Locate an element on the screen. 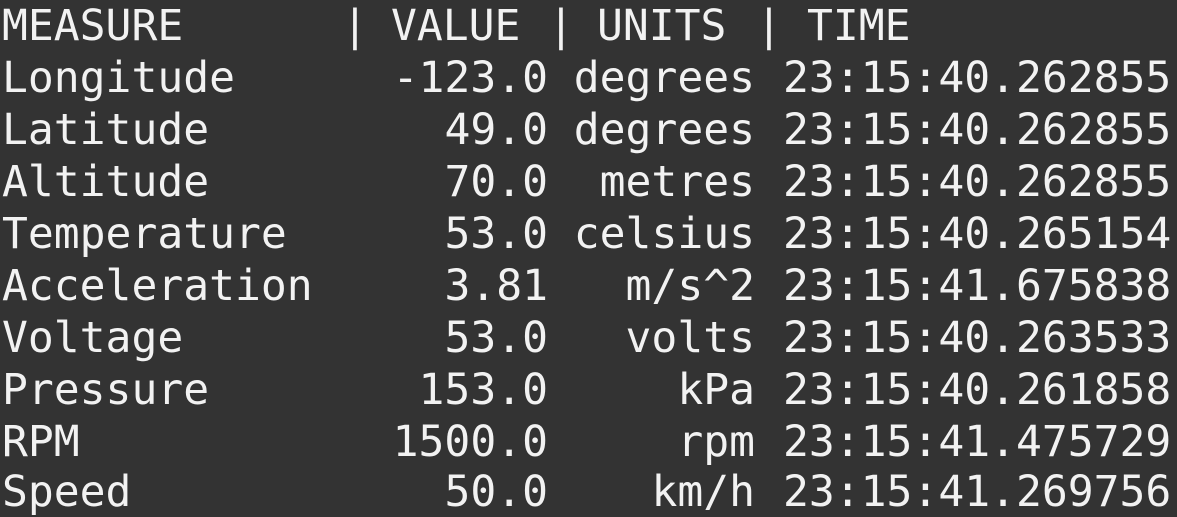 The image size is (1177, 517). measure-cell: Voltage is located at coordinates (93, 338).